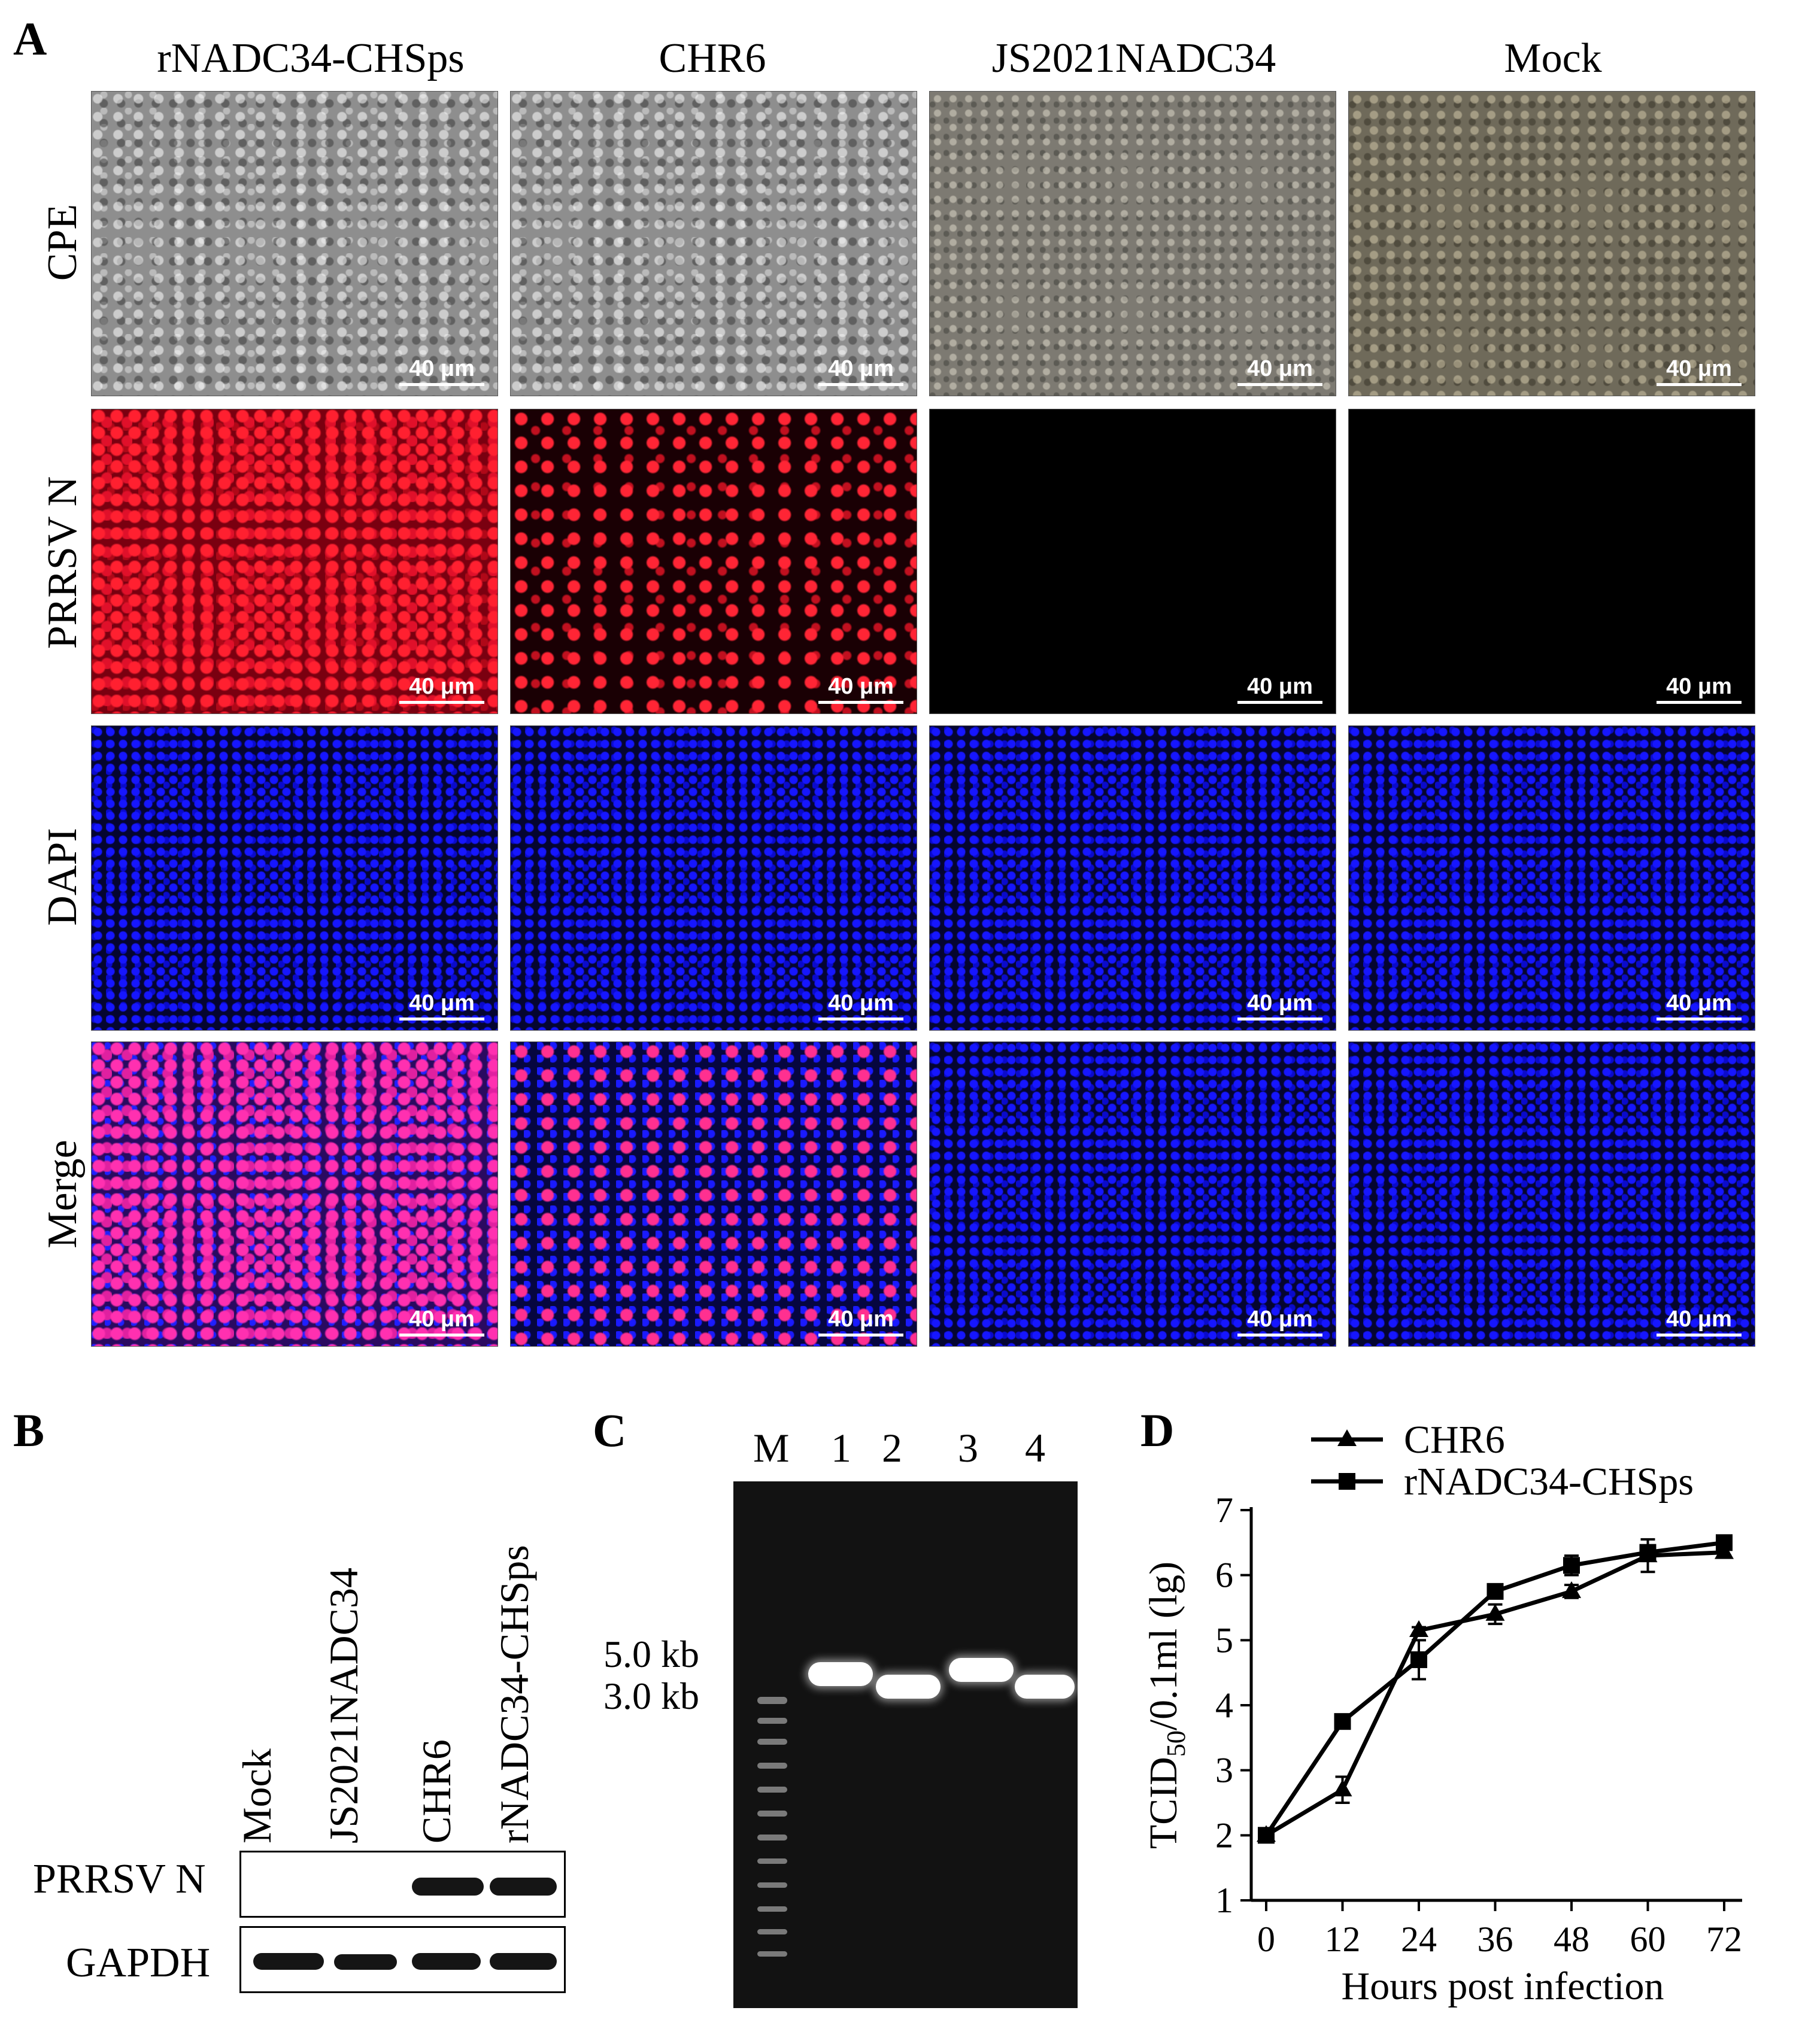 The width and height of the screenshot is (1799, 2044). Describe the element at coordinates (1132, 561) in the screenshot. I see `micrograph-prrsv-n-js2021: 40 μm` at that location.